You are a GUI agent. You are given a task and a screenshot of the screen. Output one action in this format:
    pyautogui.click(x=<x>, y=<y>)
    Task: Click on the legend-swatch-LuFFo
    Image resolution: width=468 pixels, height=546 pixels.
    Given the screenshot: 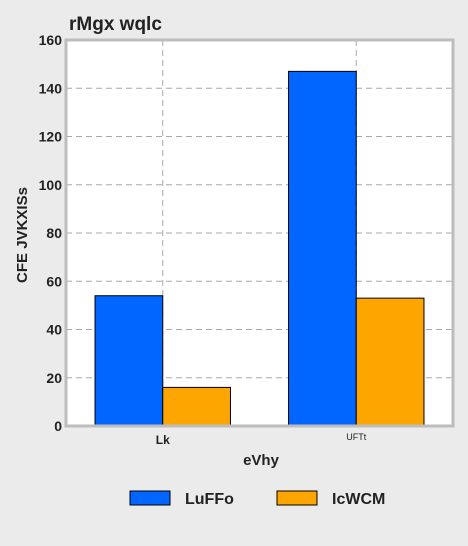 What is the action you would take?
    pyautogui.click(x=150, y=498)
    